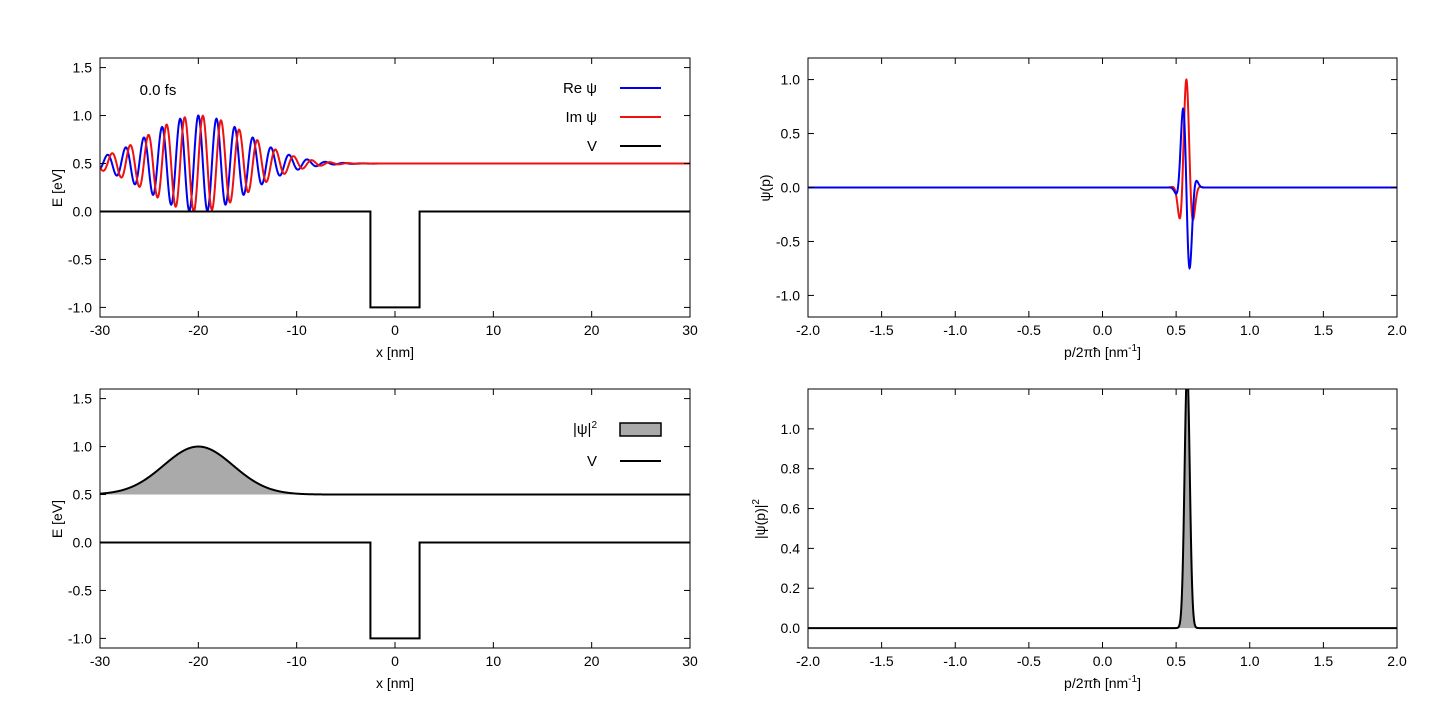 This screenshot has height=720, width=1440. Describe the element at coordinates (580, 88) in the screenshot. I see `legend-label: Re ψ` at that location.